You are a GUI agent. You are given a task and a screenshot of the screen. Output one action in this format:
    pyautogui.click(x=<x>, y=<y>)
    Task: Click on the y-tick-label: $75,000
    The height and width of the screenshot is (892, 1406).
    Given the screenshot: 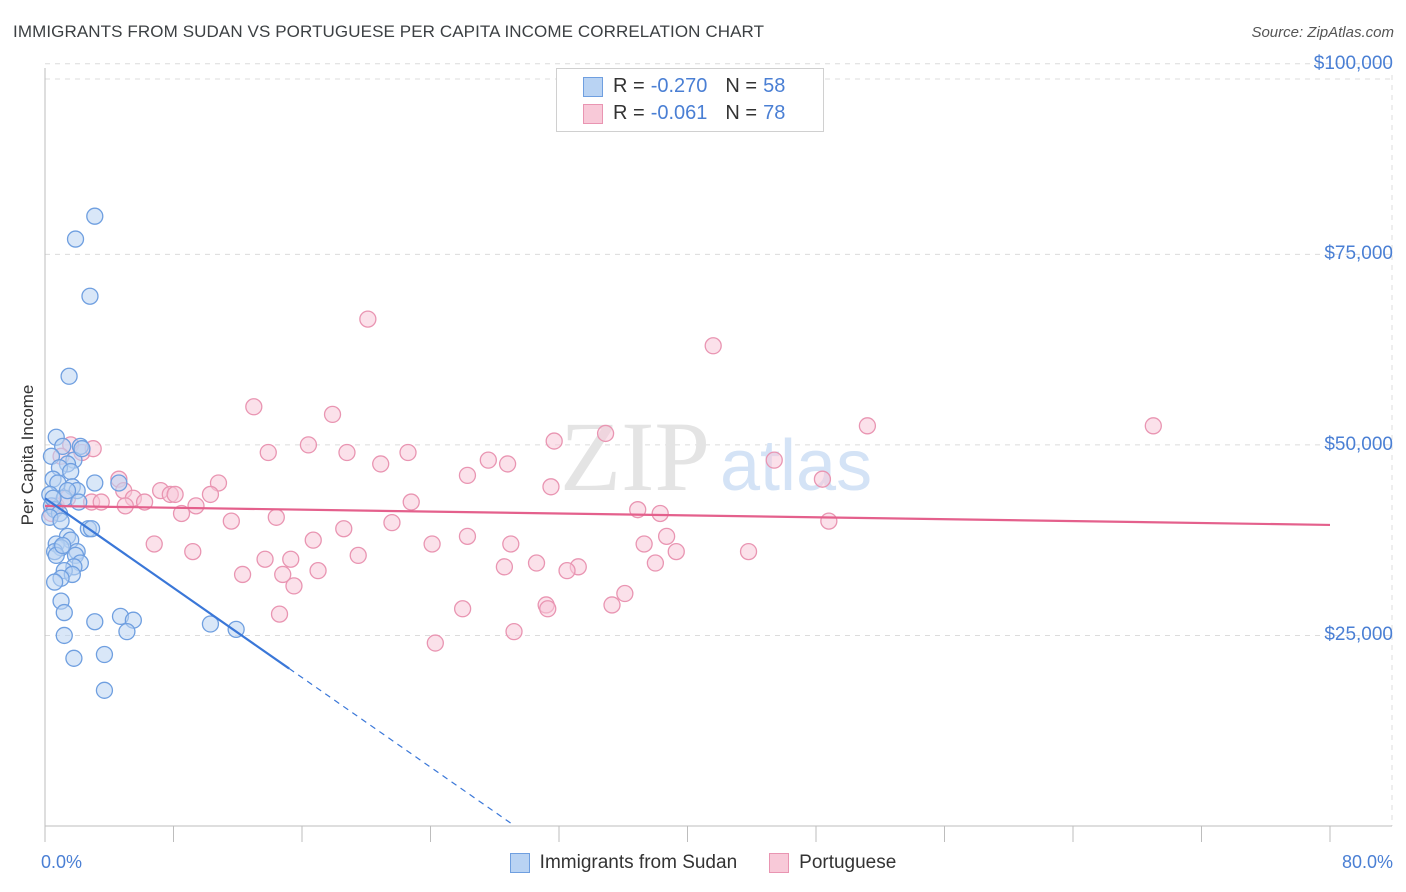 What is the action you would take?
    pyautogui.click(x=1358, y=254)
    